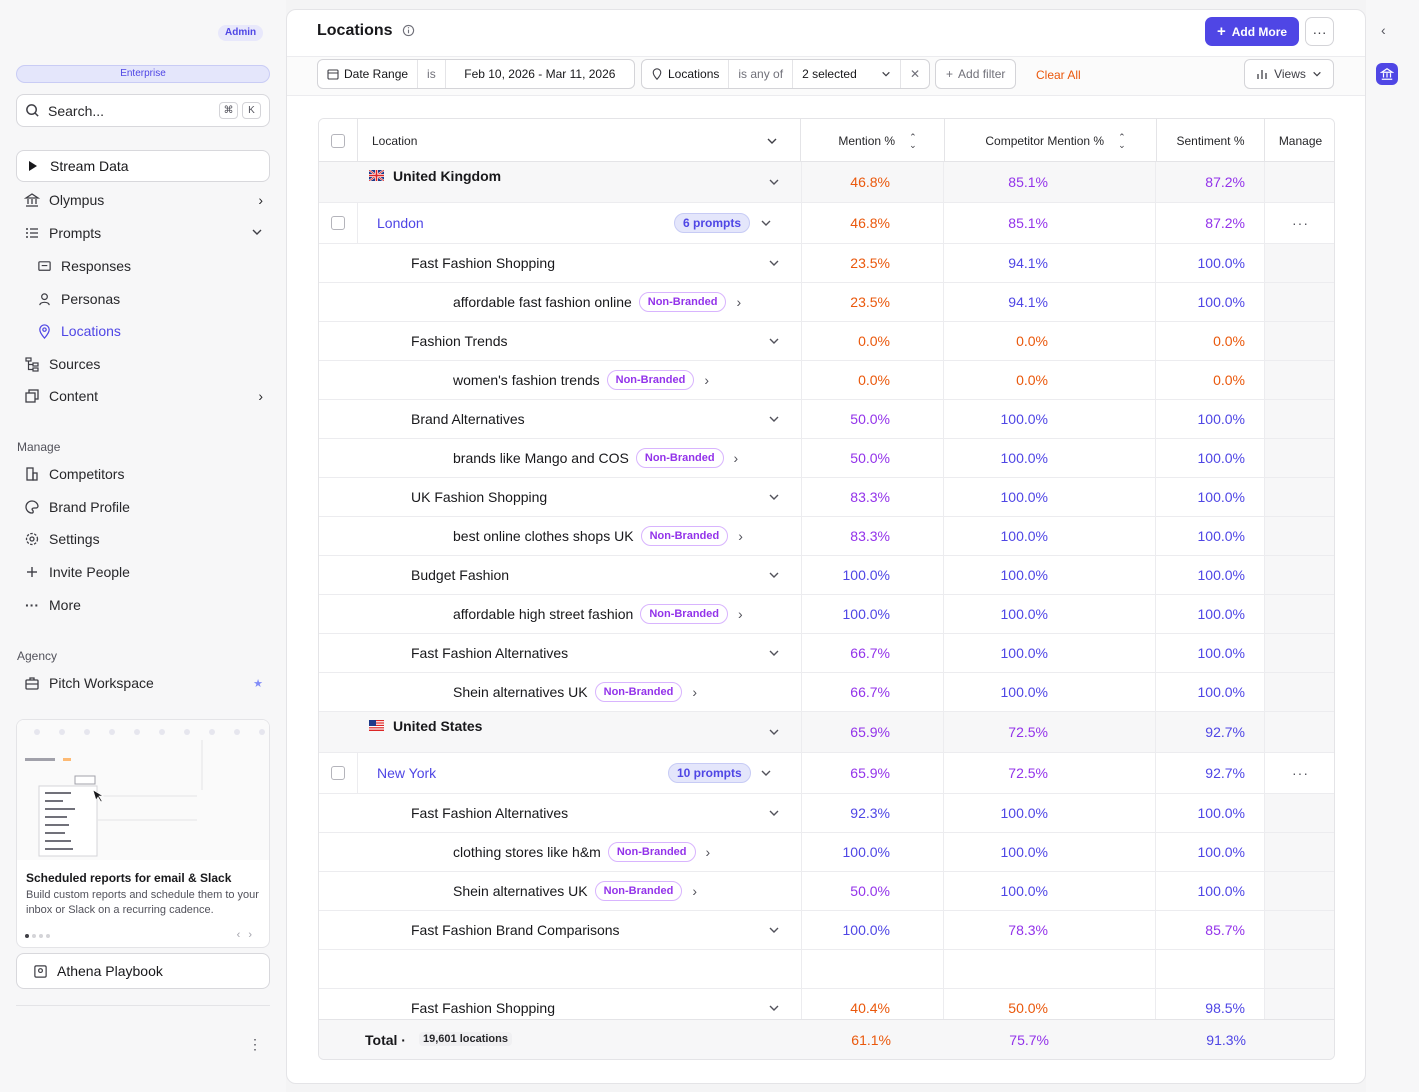 The width and height of the screenshot is (1419, 1092). Describe the element at coordinates (826, 732) in the screenshot. I see `table-row-country: United States 65.9% 72.5% 92.7%` at that location.